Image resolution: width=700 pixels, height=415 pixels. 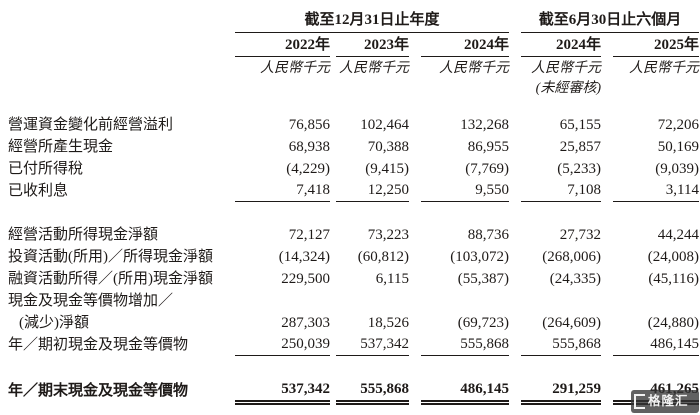 I want to click on value-cell: 250,039, so click(x=282, y=344).